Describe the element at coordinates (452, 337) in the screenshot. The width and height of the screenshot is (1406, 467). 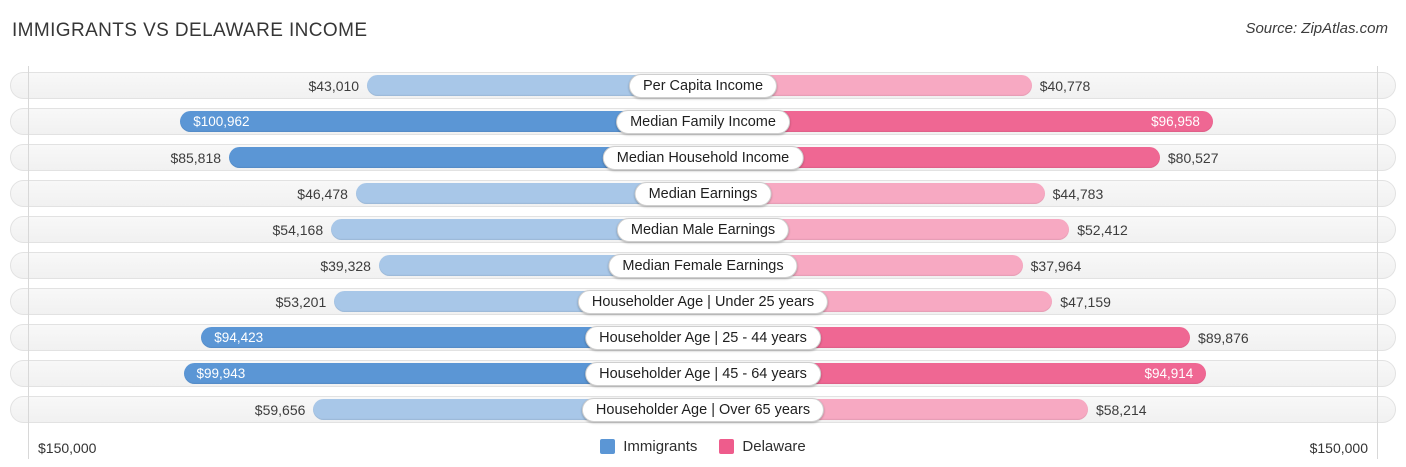
I see `immigrants-bar: $94,423` at that location.